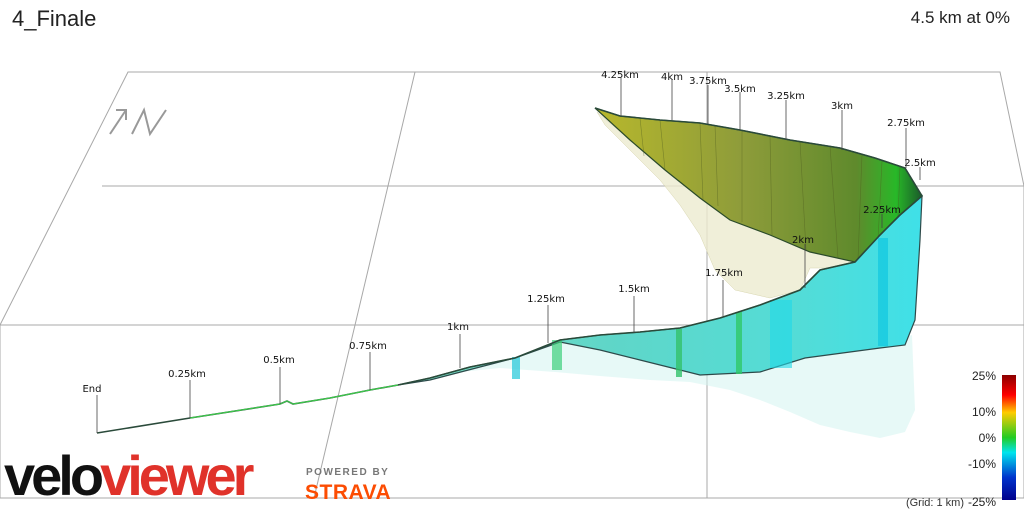 This screenshot has width=1024, height=512. I want to click on km-marker-label: 2.25km, so click(882, 210).